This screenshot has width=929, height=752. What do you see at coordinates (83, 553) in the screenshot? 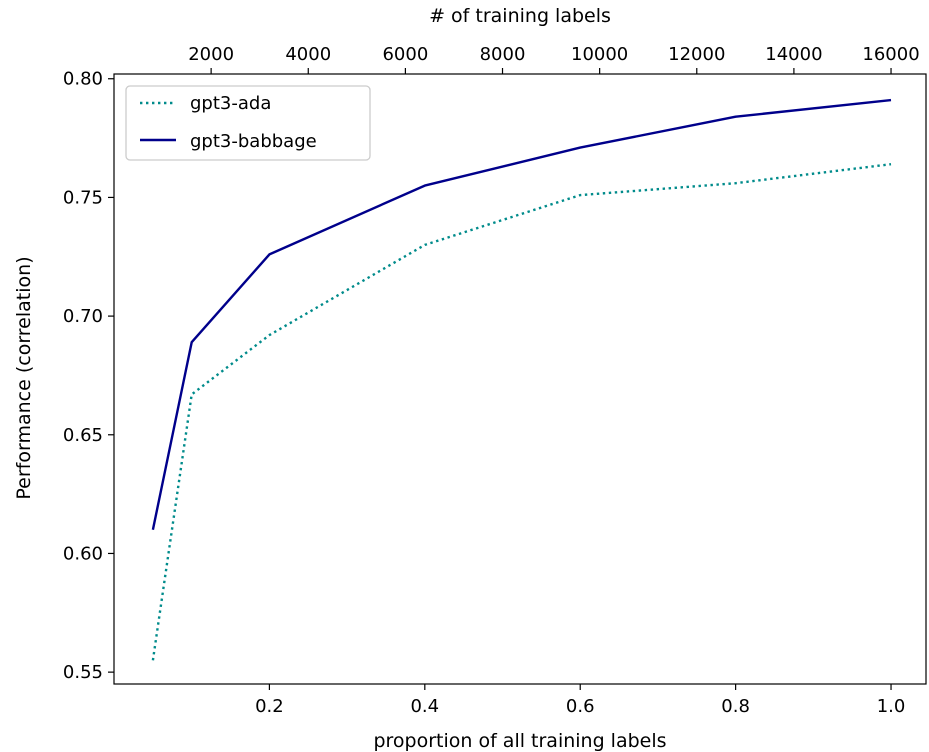
I see `y-tick-label: 0.60` at bounding box center [83, 553].